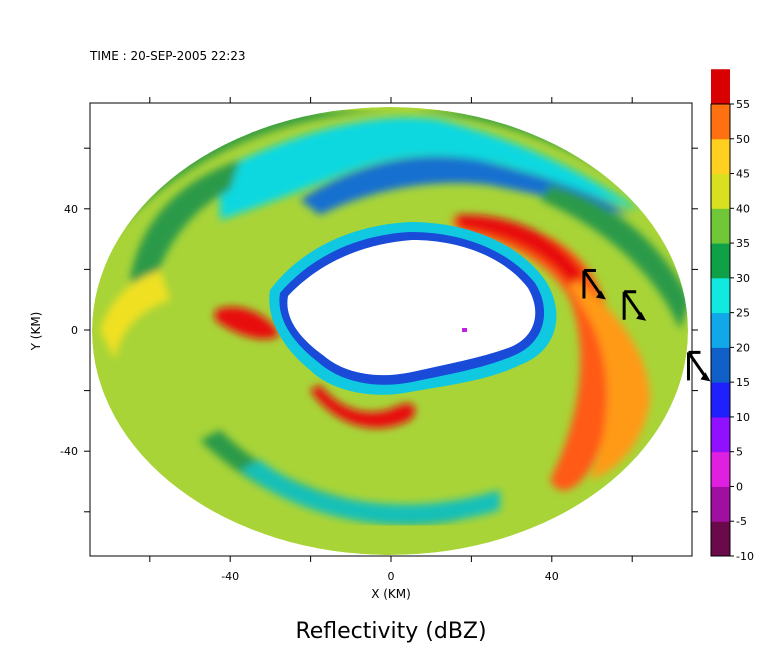 This screenshot has width=768, height=662. What do you see at coordinates (743, 104) in the screenshot?
I see `colorbar-label: 55` at bounding box center [743, 104].